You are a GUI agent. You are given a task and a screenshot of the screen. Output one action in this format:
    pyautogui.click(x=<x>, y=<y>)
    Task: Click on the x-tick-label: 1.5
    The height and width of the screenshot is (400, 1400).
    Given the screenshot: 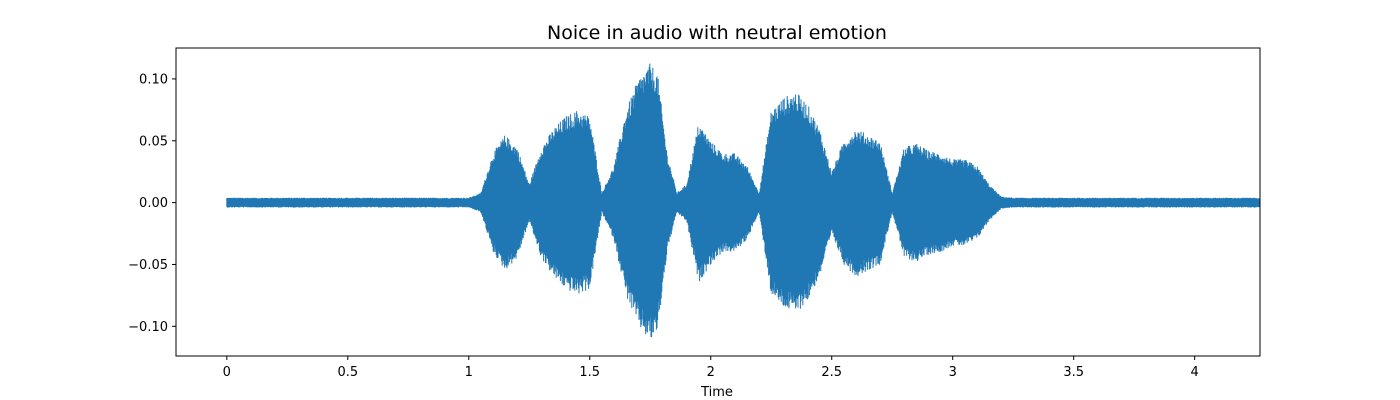 What is the action you would take?
    pyautogui.click(x=589, y=372)
    